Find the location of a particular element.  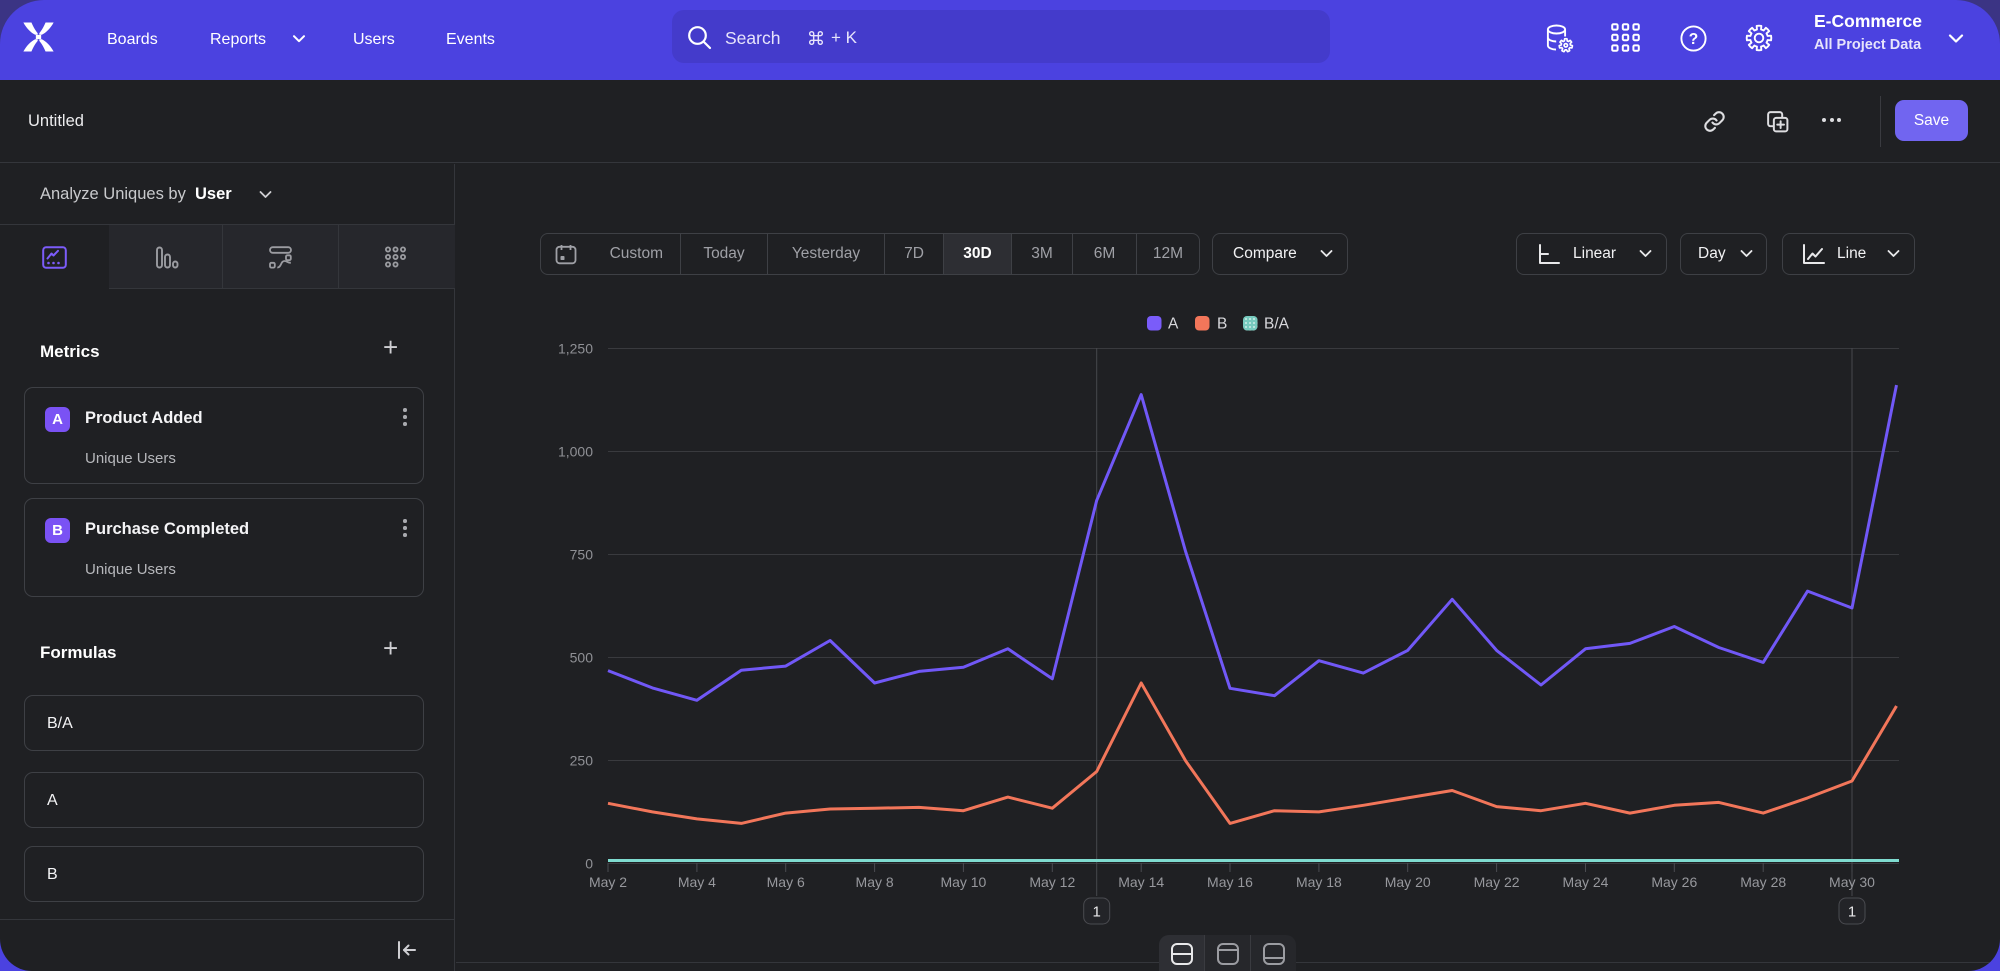

svg-text: B/A is located at coordinates (1277, 324).